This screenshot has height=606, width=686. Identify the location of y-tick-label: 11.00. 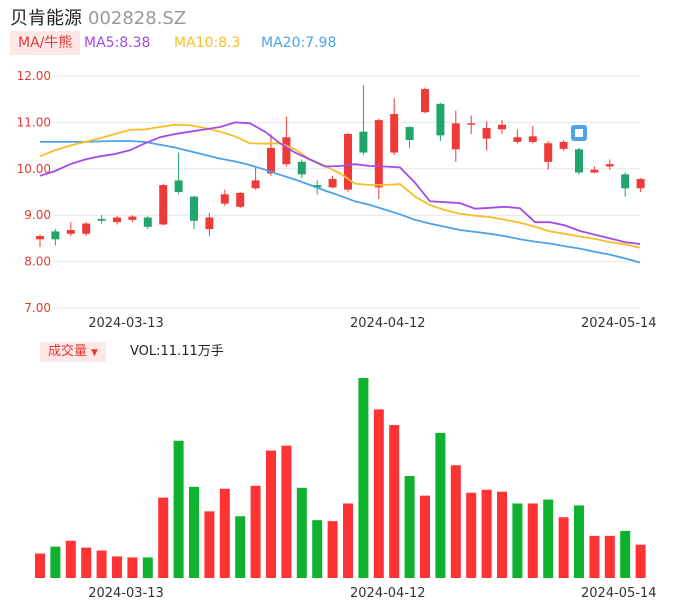
(34, 122).